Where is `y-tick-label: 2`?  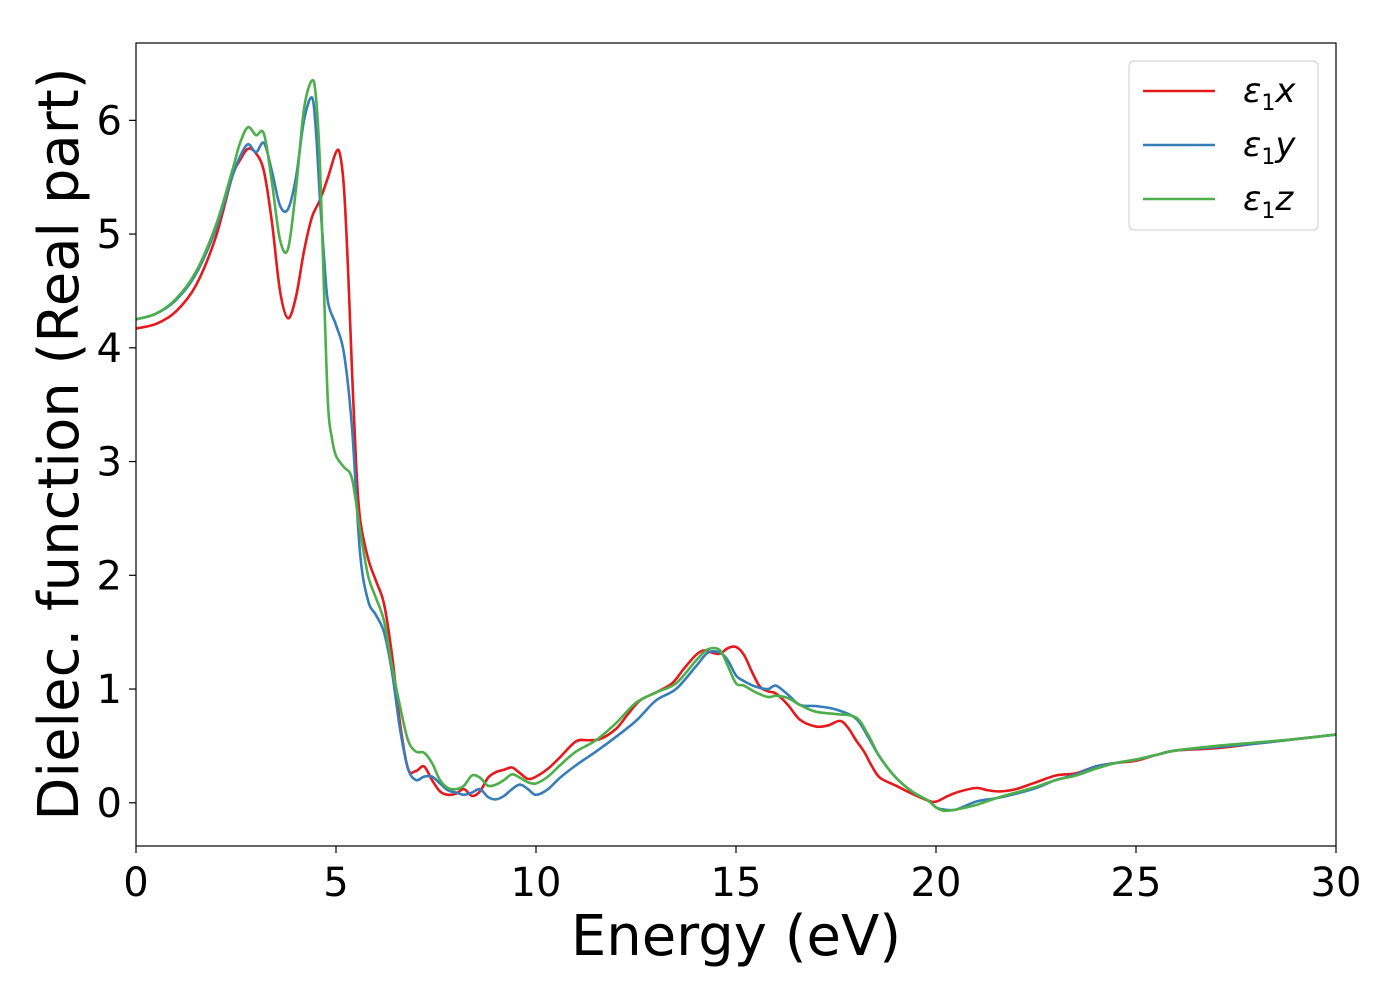
y-tick-label: 2 is located at coordinates (109, 576).